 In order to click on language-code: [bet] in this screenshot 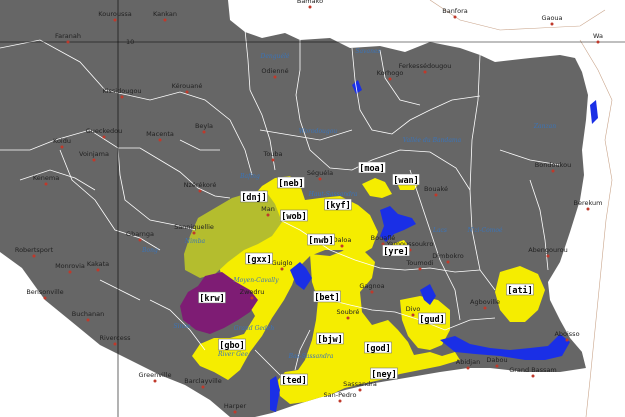, I will do `click(327, 296)`.